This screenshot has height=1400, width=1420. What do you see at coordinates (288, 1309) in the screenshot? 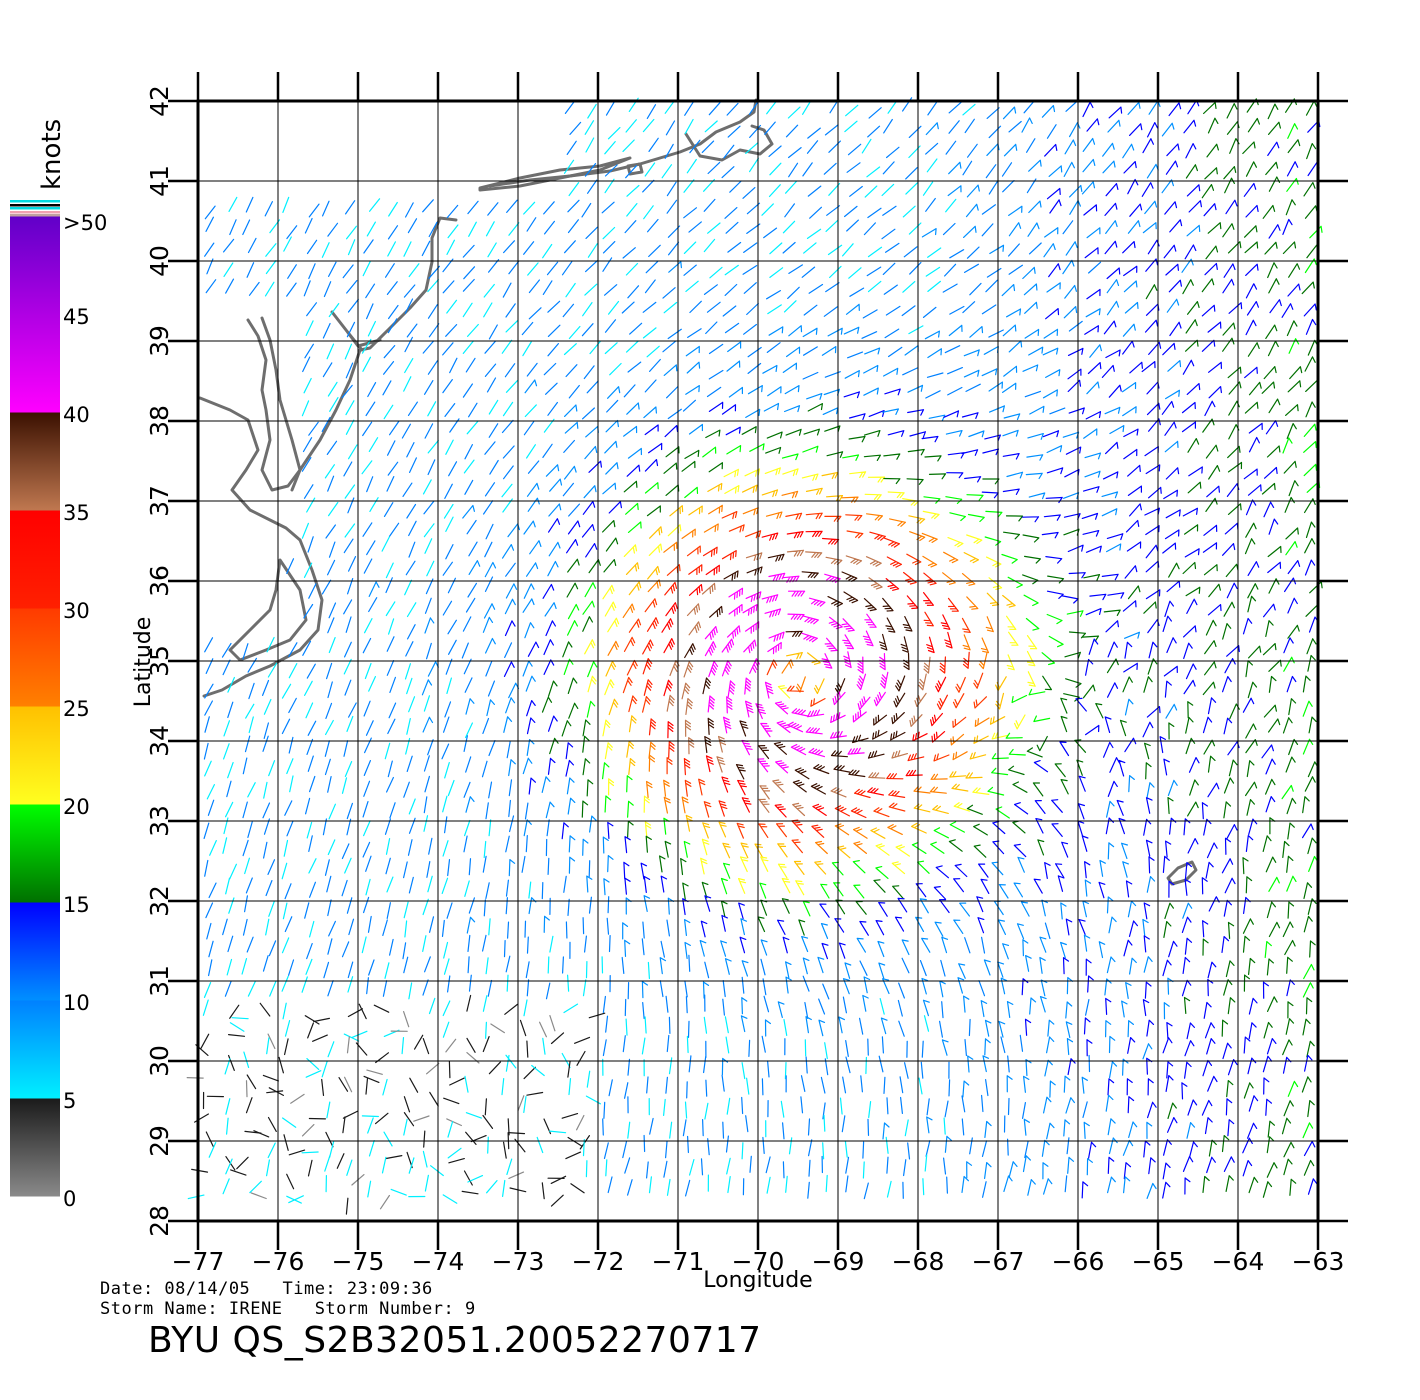
I see `footer-storm-info: Storm Name: IRENE Storm Number: 9` at bounding box center [288, 1309].